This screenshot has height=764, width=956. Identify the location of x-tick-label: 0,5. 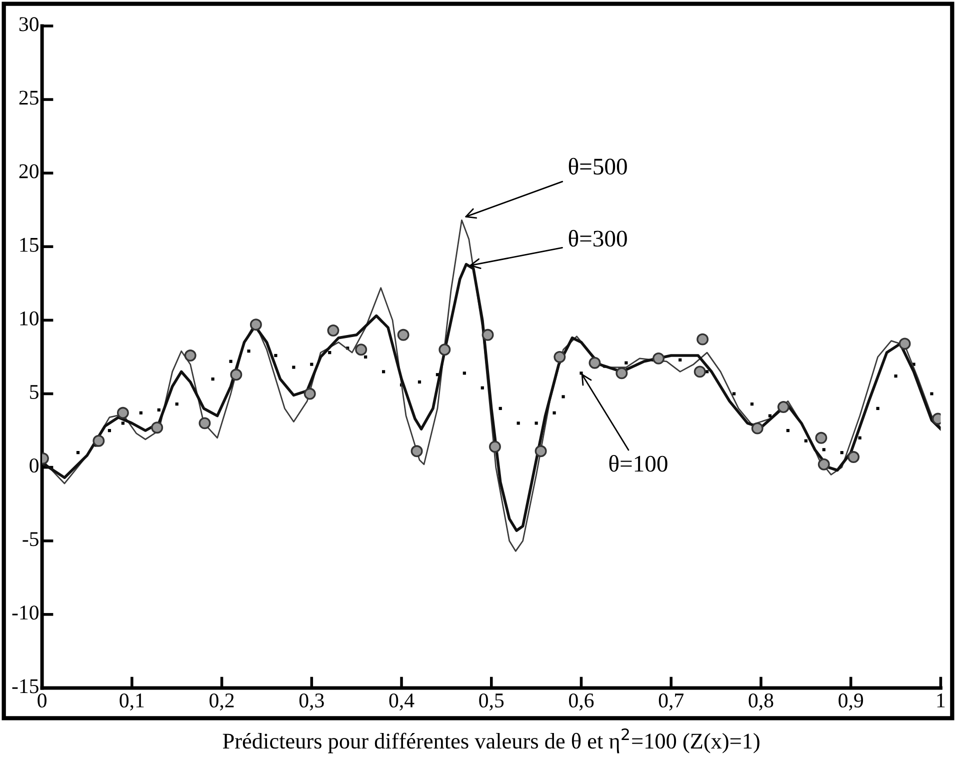
(491, 702).